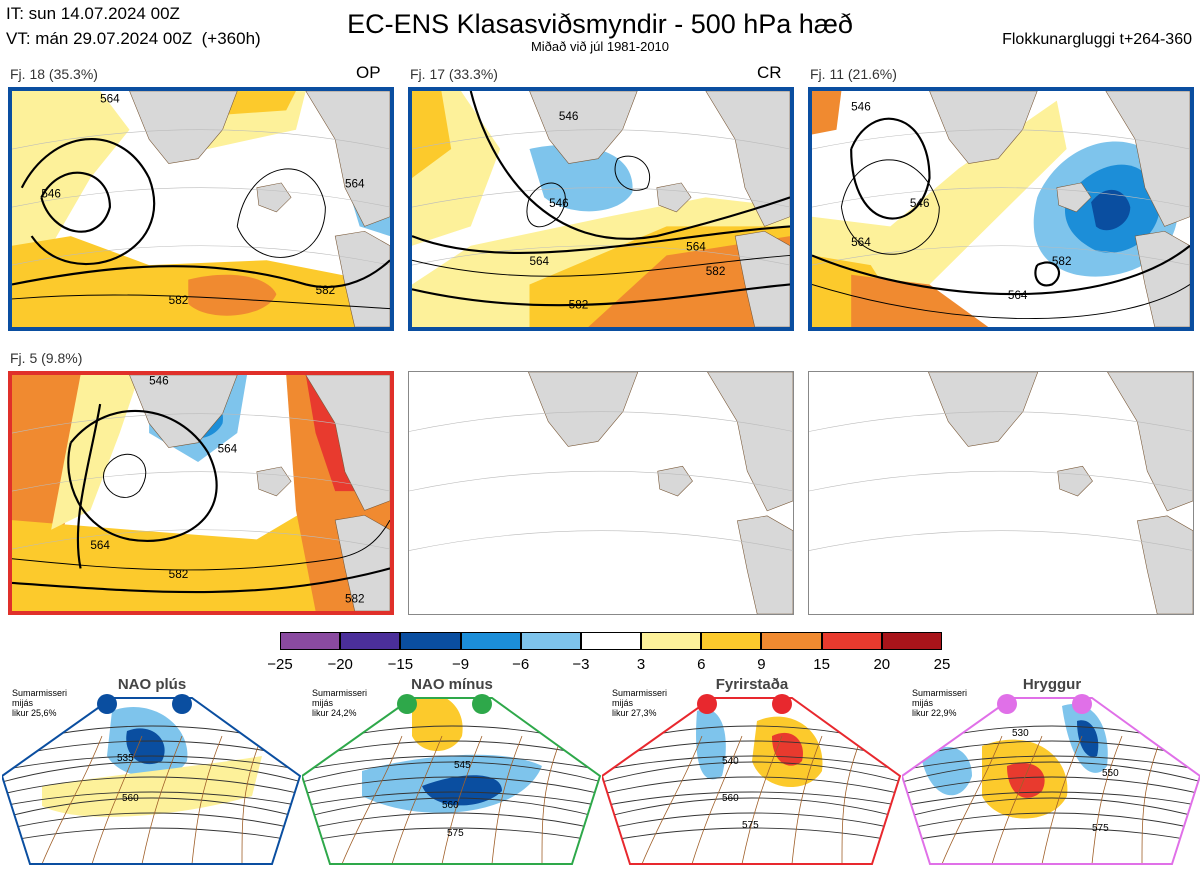 The image size is (1200, 871). What do you see at coordinates (611, 641) in the screenshot?
I see `colorbar` at bounding box center [611, 641].